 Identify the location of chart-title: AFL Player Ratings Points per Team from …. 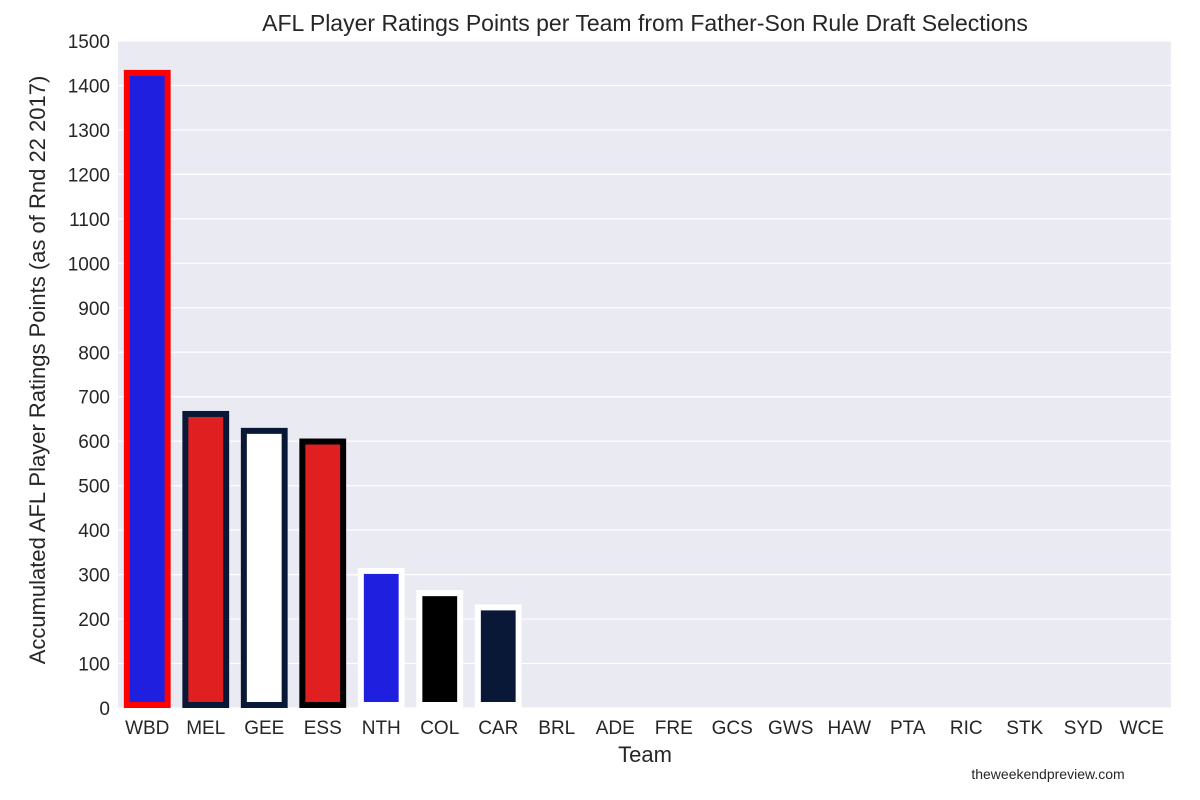
(645, 23).